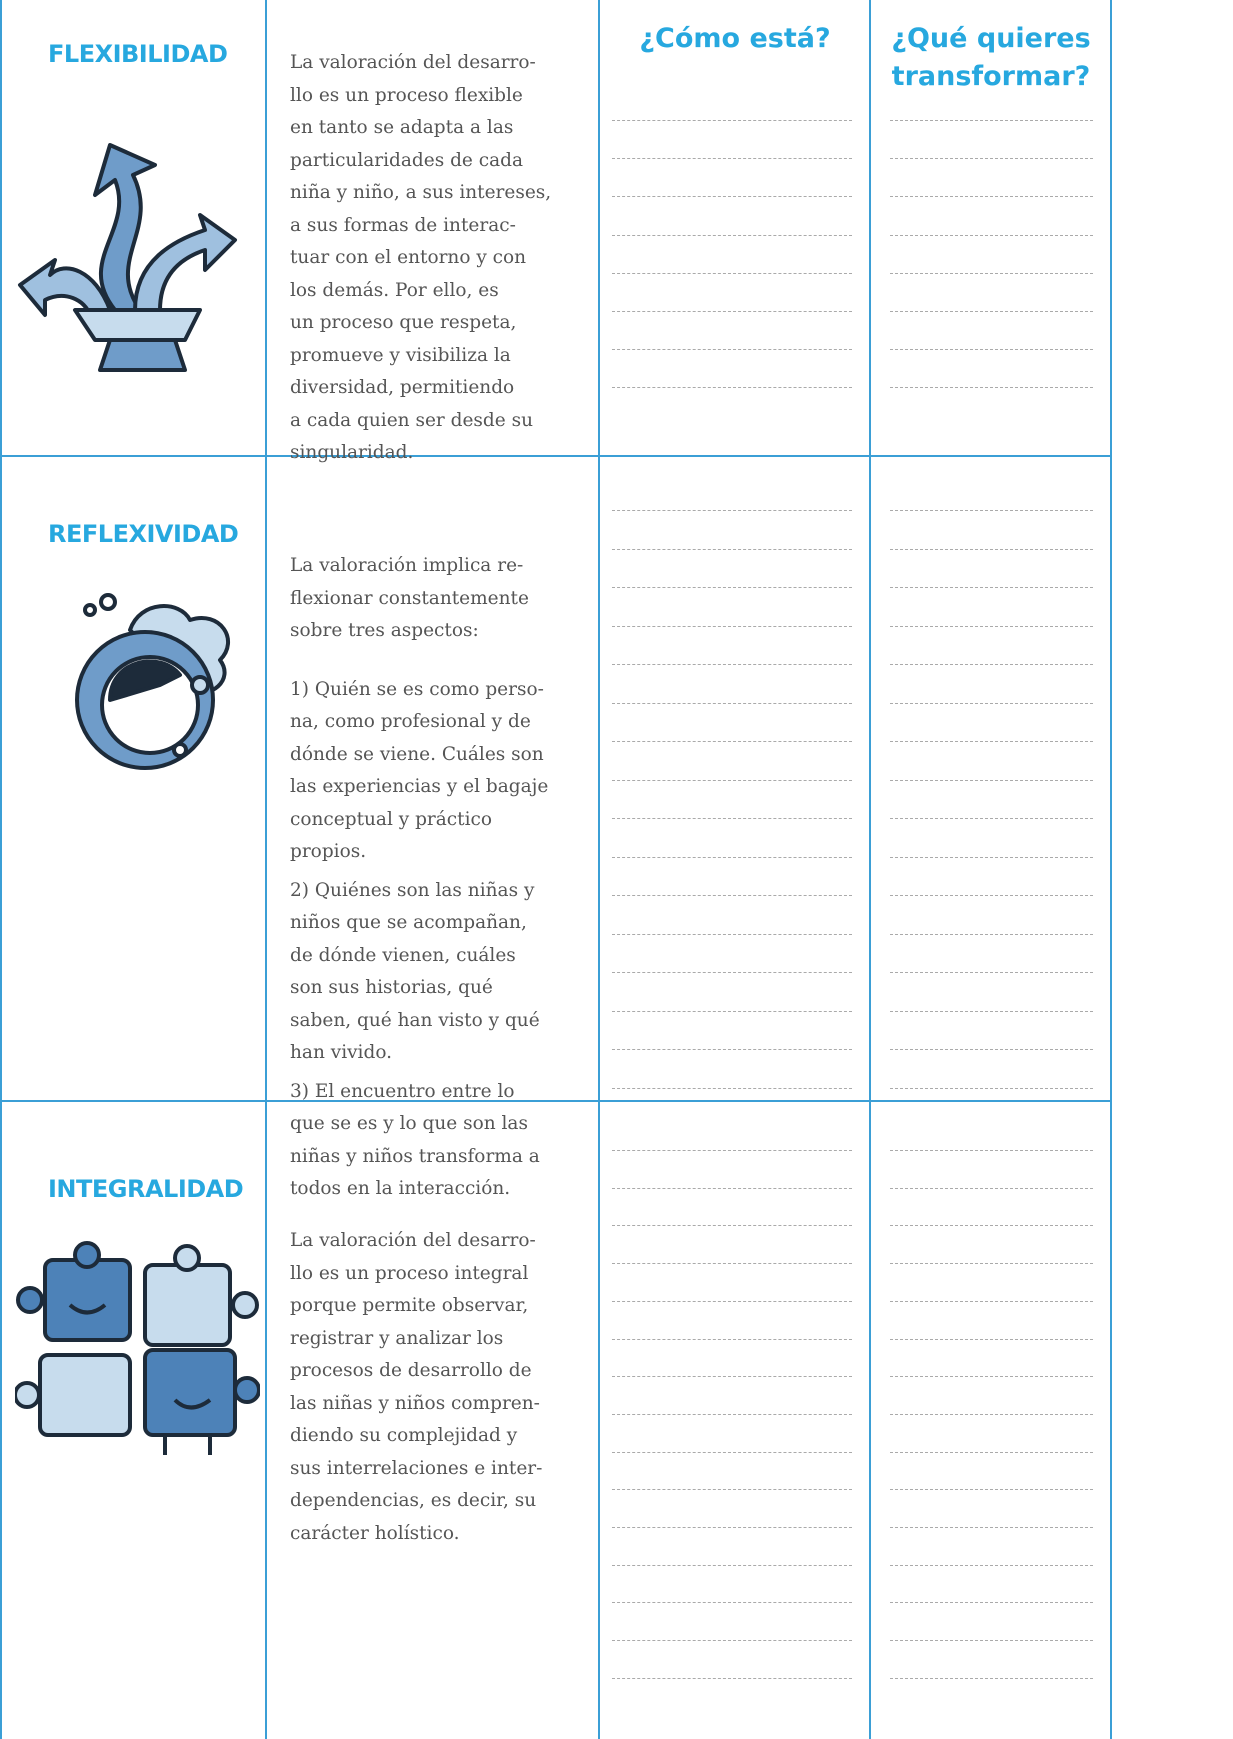  Describe the element at coordinates (407, 565) in the screenshot. I see `description-line: La valoración implica re-` at that location.